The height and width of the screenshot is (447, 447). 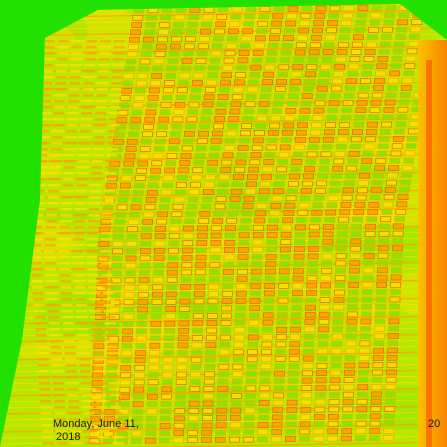 I want to click on crop-row, so click(x=223, y=326).